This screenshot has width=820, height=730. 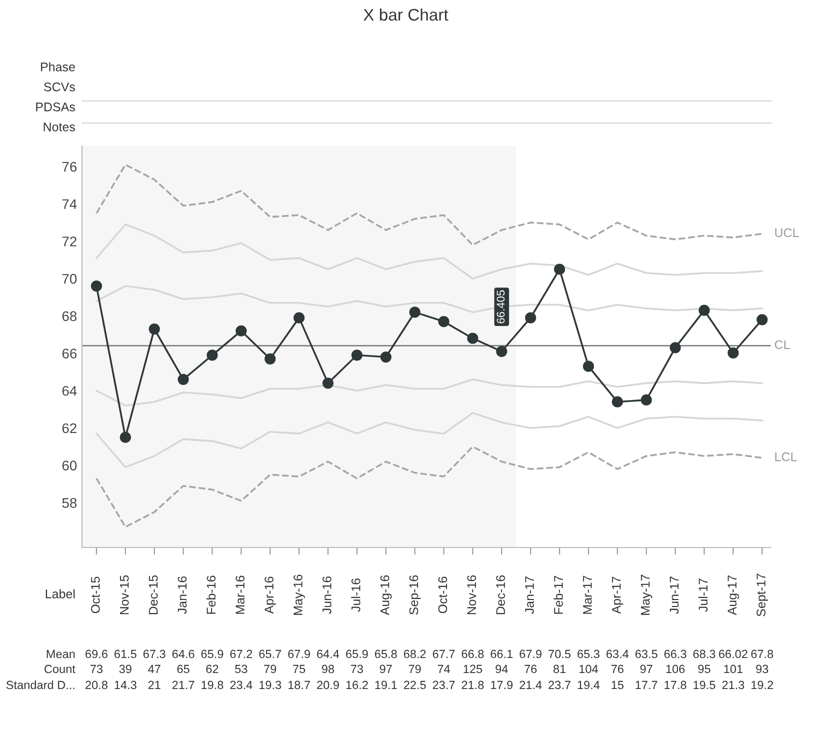 I want to click on data-label: 66.3, so click(x=675, y=654).